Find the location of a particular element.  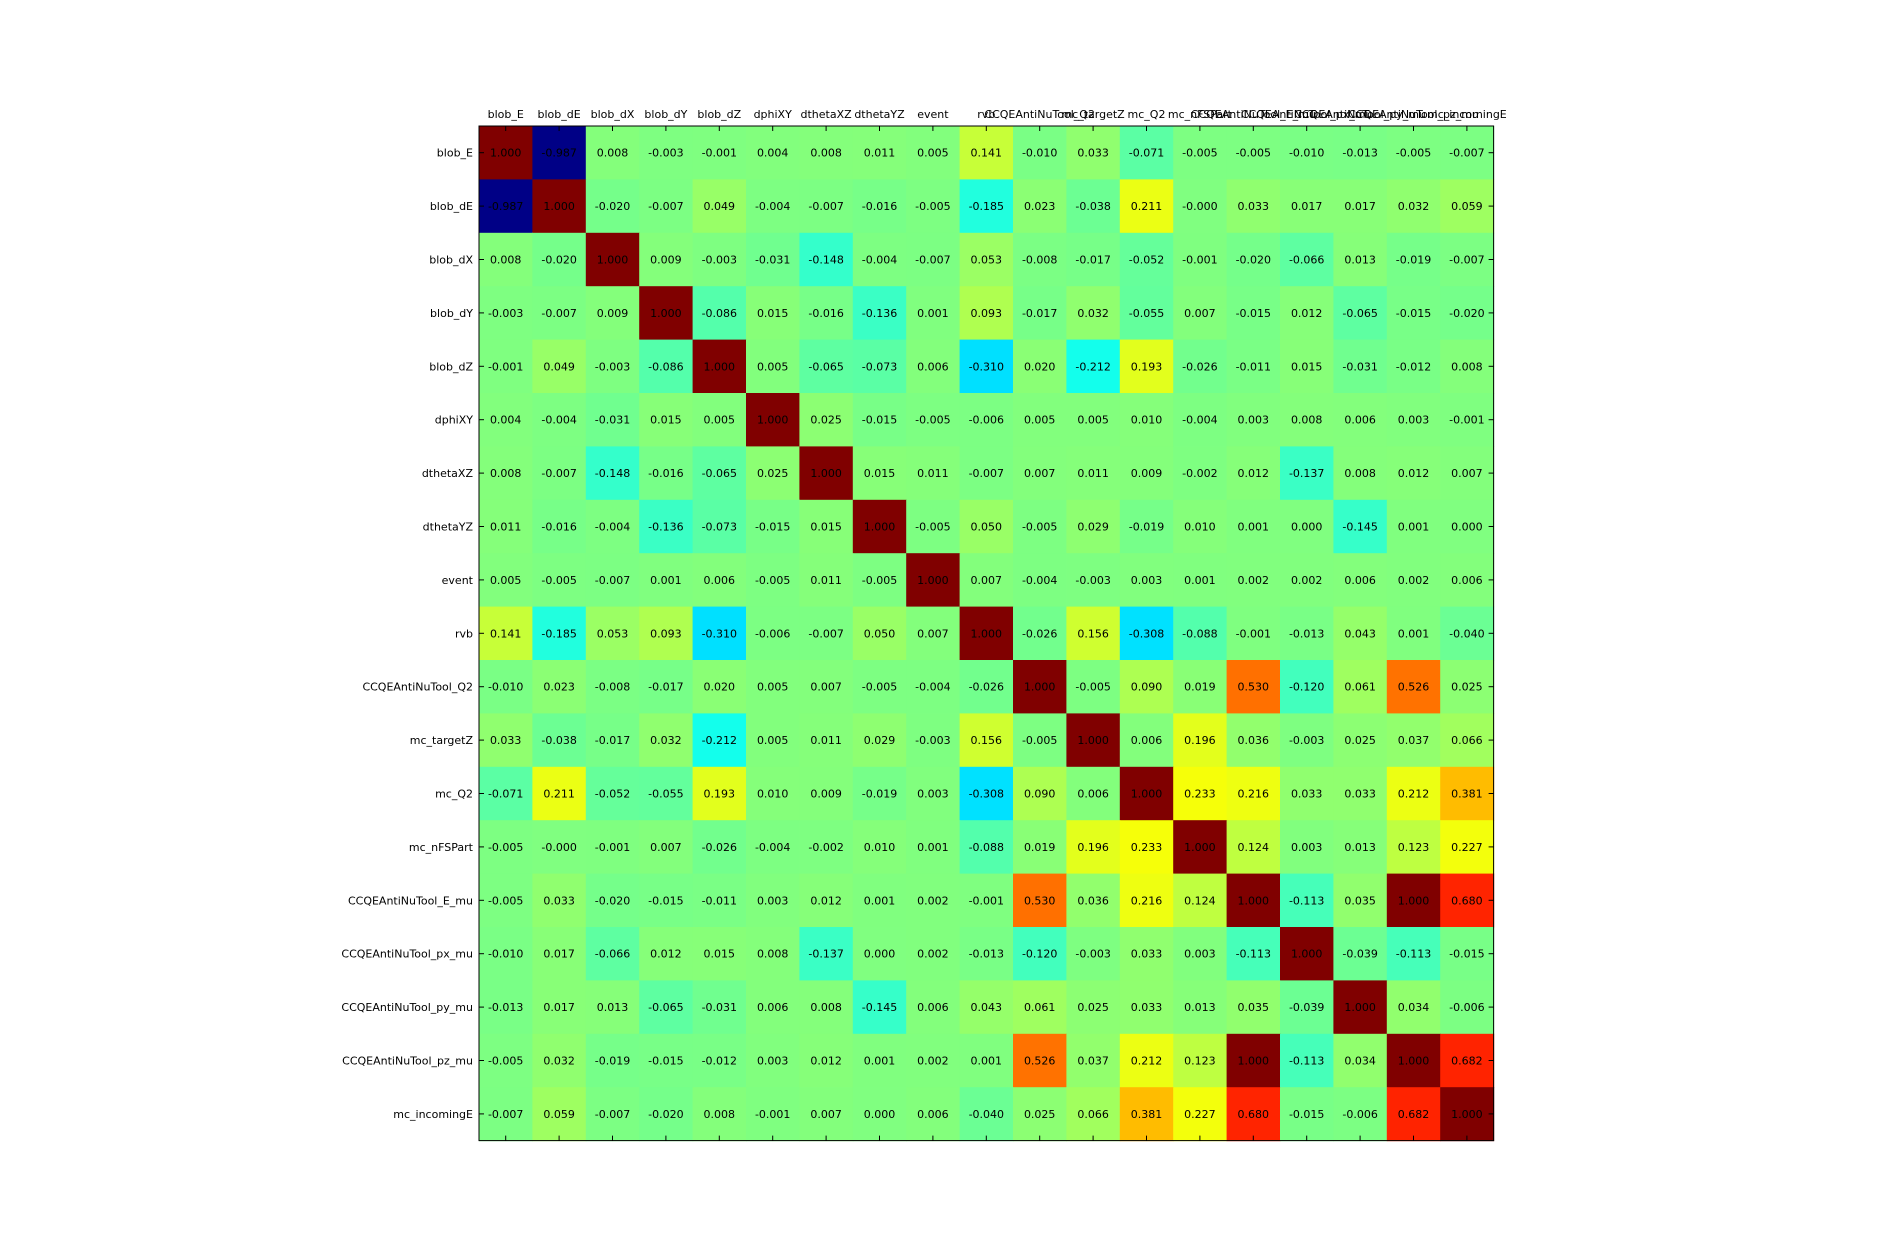

cell-value-label: 0.005 is located at coordinates (773, 740).